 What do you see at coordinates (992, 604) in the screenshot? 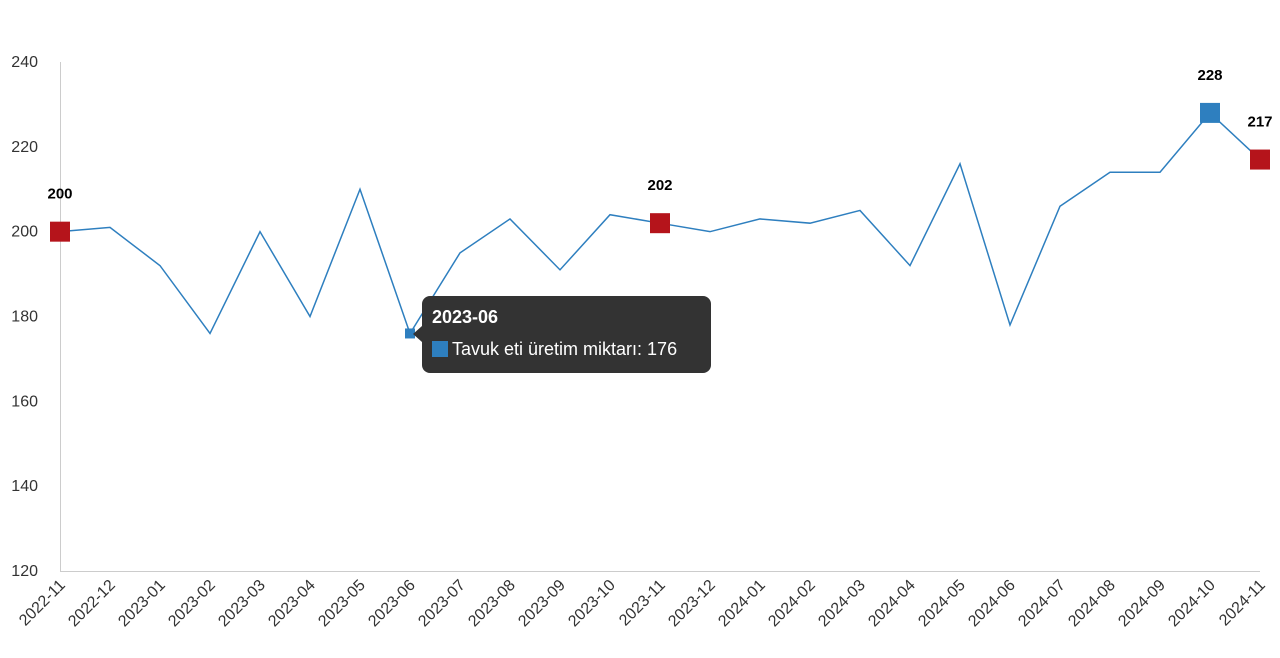
I see `x-tick-label: 2024-06` at bounding box center [992, 604].